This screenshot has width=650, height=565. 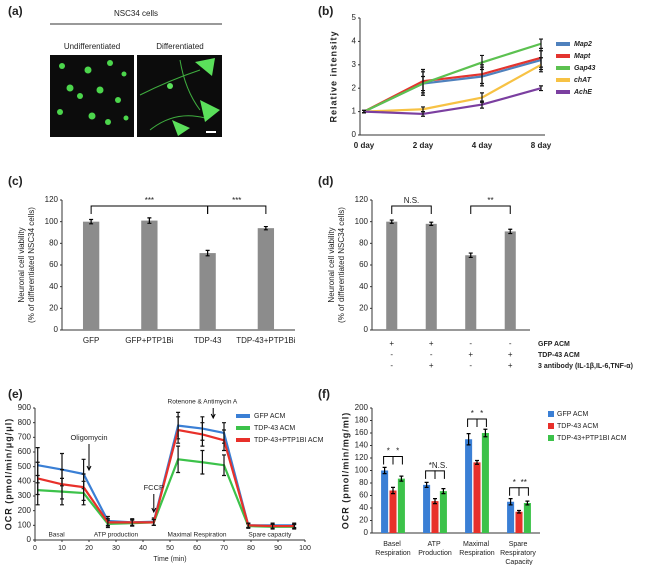 What do you see at coordinates (116, 535) in the screenshot?
I see `annotation: ATP production` at bounding box center [116, 535].